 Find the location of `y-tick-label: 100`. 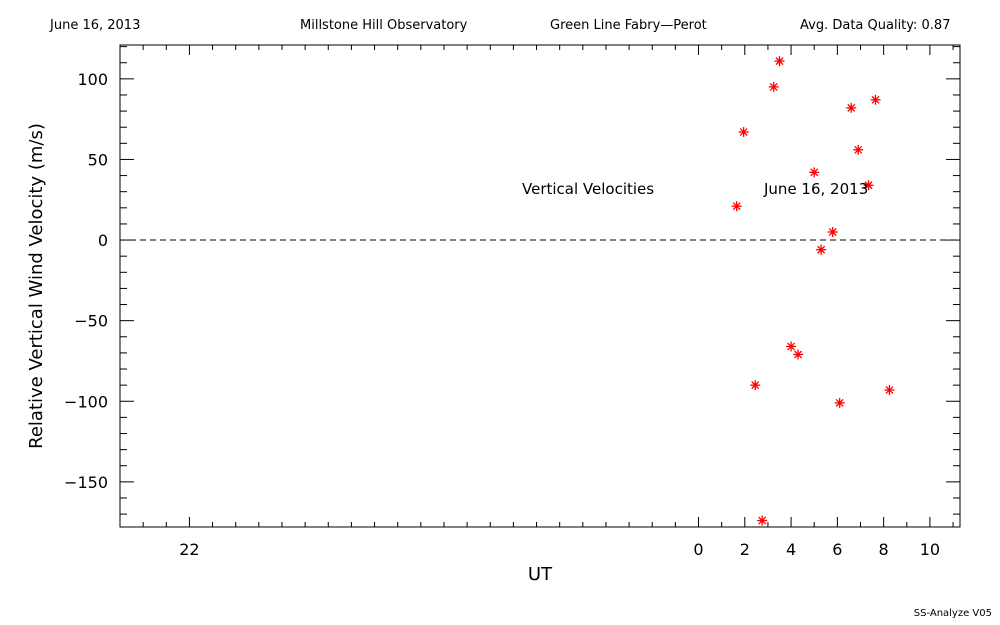

y-tick-label: 100 is located at coordinates (92, 79).